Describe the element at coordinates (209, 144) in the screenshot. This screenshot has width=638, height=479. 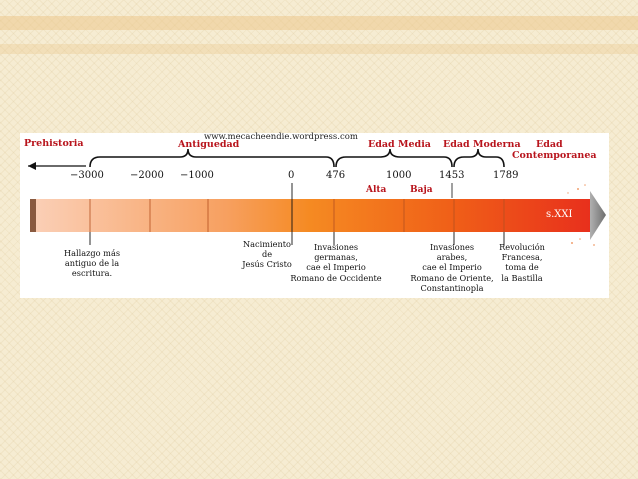
I see `era-antiguedad: Antiguedad` at that location.